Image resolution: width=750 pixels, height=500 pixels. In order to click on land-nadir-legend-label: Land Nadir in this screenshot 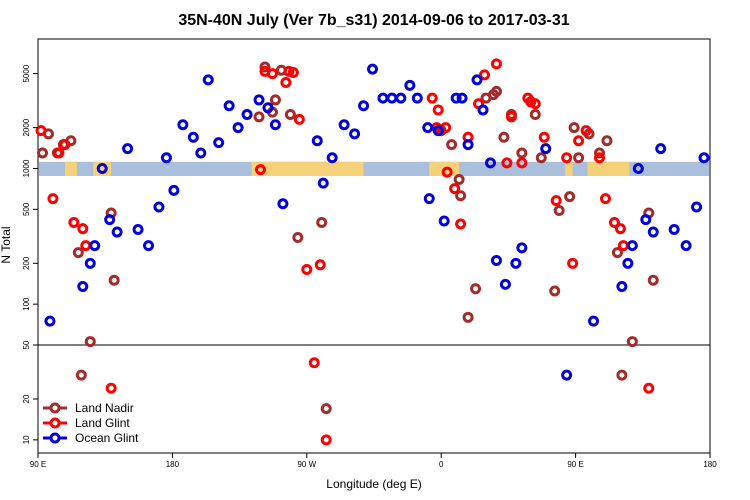, I will do `click(104, 408)`.